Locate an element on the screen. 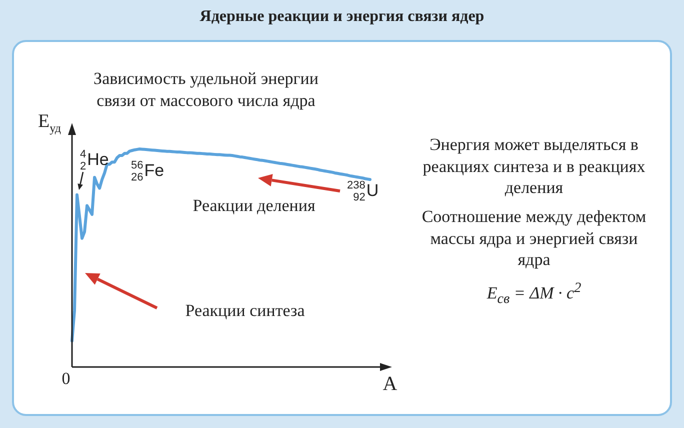  chart-title: Ядерные реакции и энергия связи ядер is located at coordinates (342, 17).